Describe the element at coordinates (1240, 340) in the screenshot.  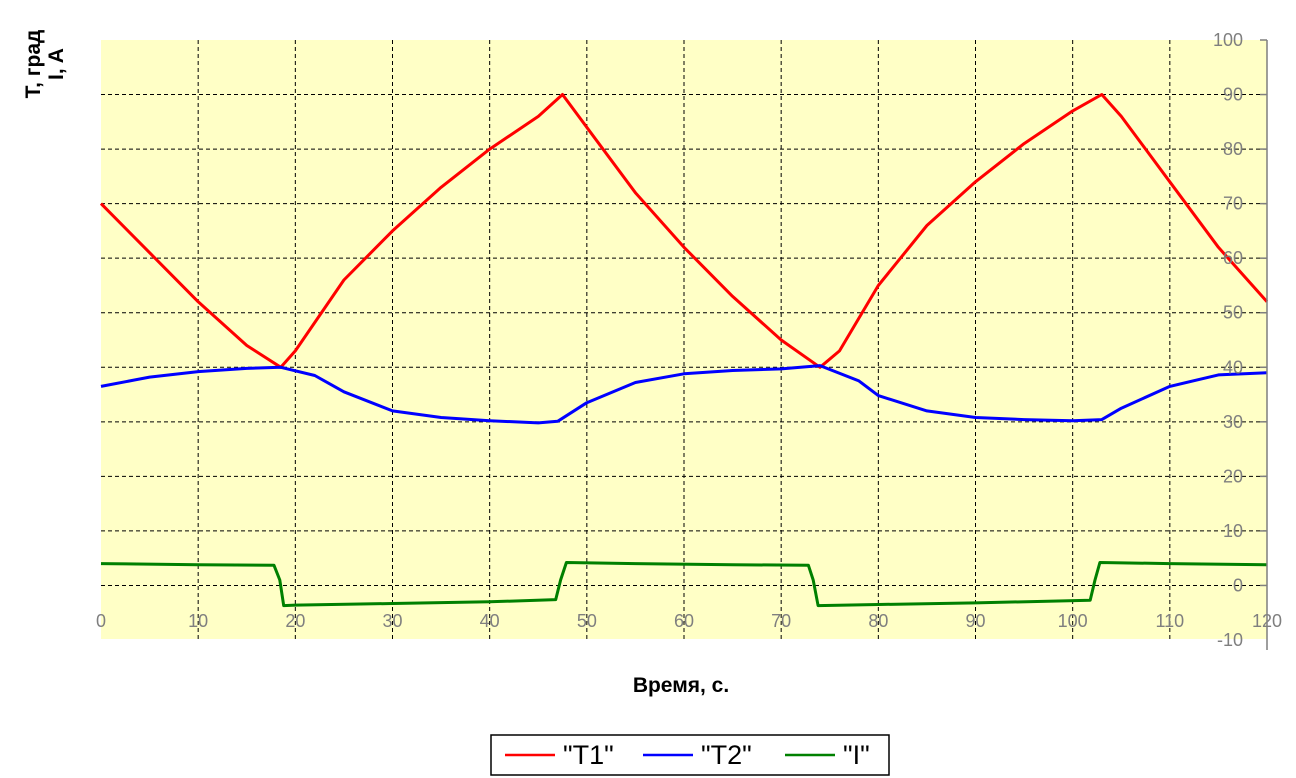
I see `y-tick-labels: -10 0 10 20 30 40 50 60 70 80 90 100` at that location.